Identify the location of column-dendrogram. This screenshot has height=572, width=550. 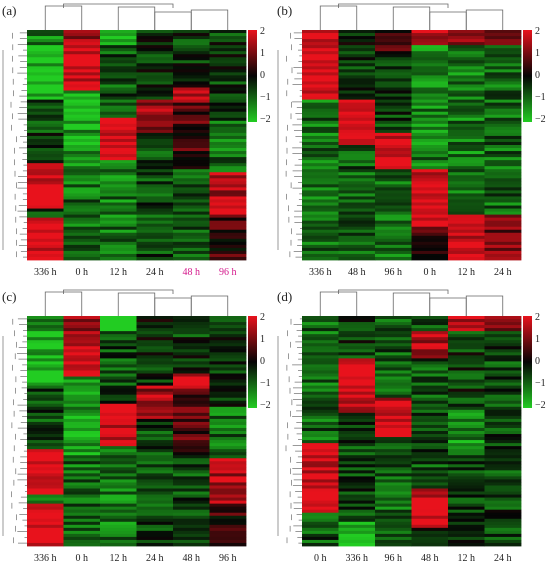
(136, 302).